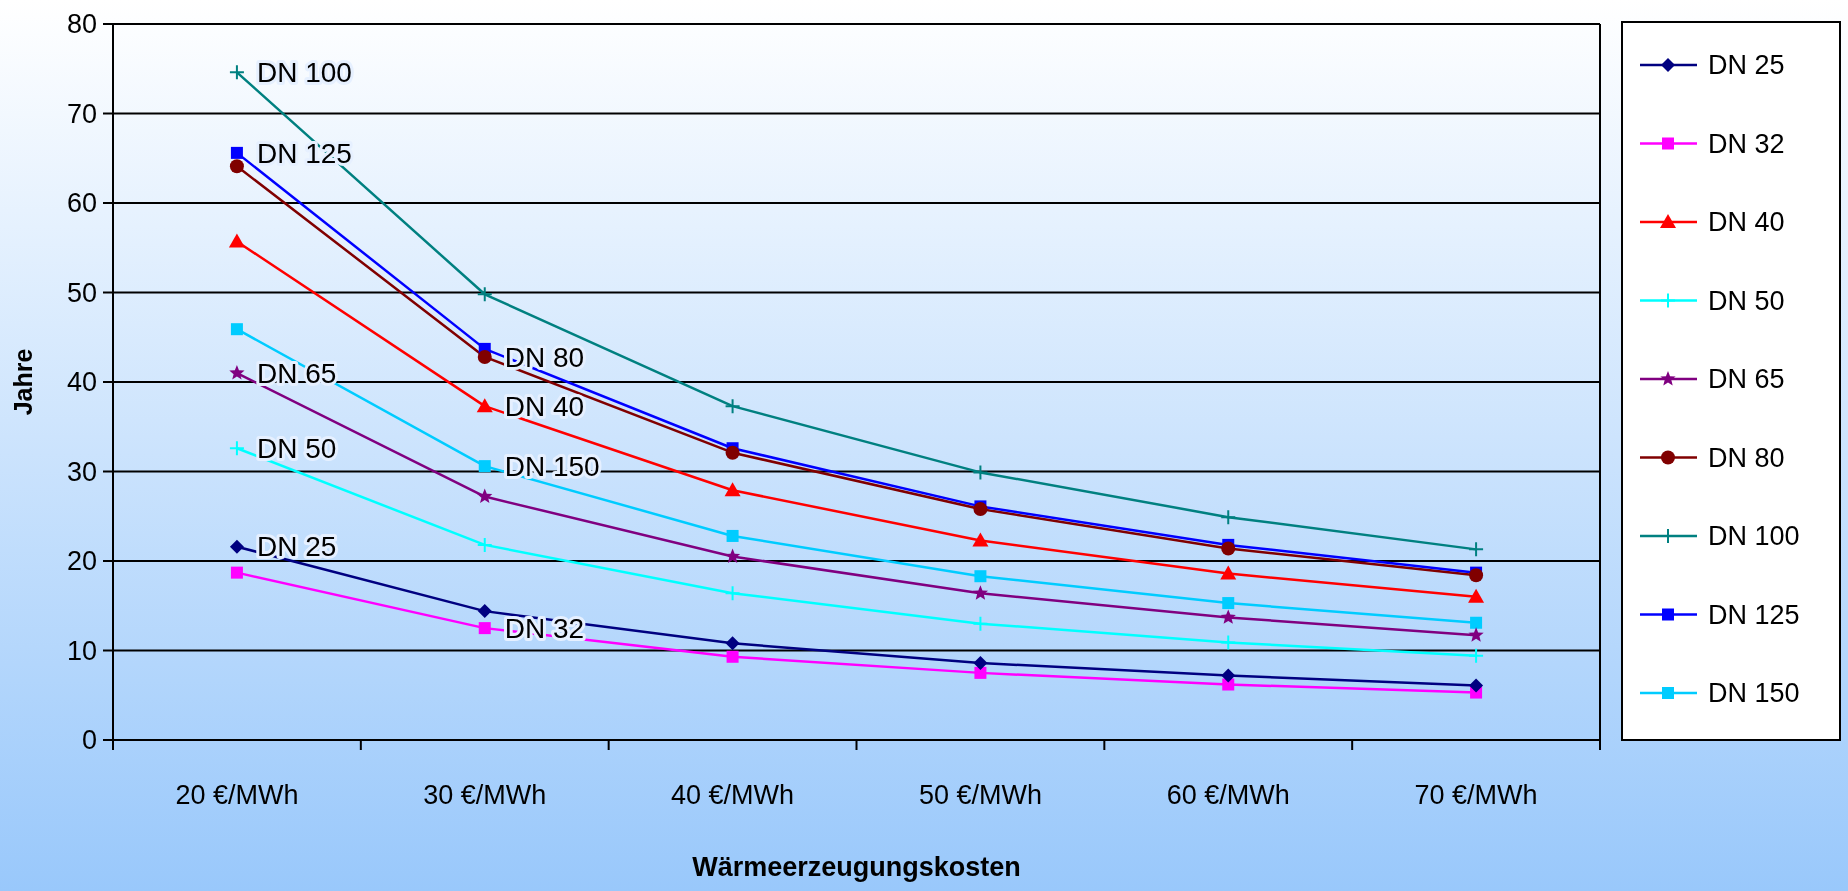 The height and width of the screenshot is (891, 1848). What do you see at coordinates (1754, 693) in the screenshot?
I see `legend-label: DN 150` at bounding box center [1754, 693].